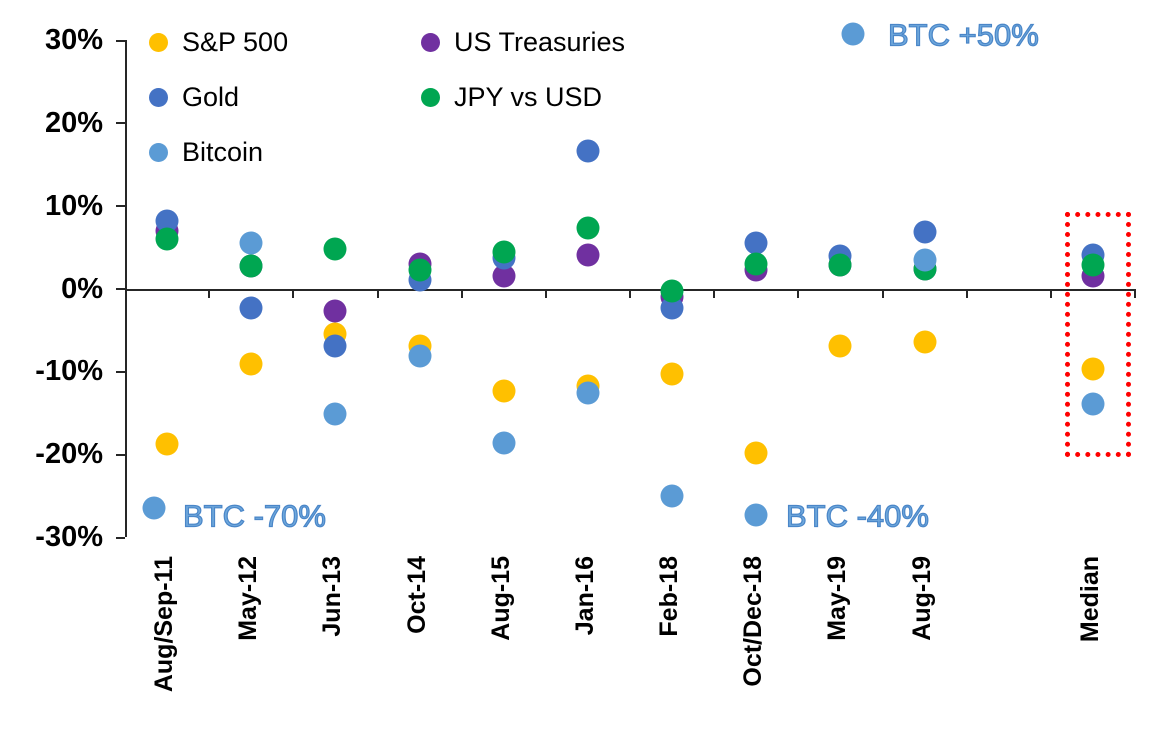 The image size is (1151, 739). I want to click on x-axis-category-label: Jan-16, so click(584, 596).